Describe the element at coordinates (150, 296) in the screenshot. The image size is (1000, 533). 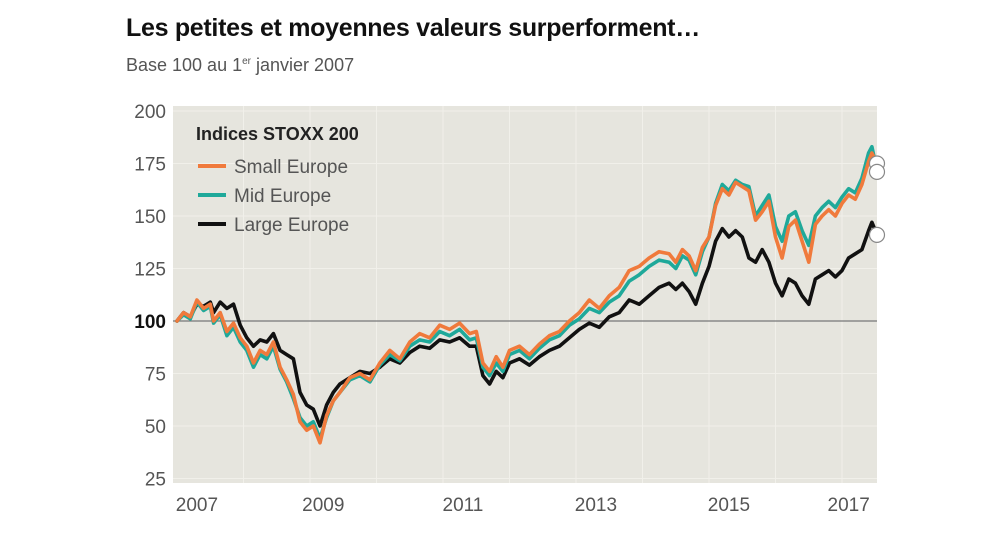
I see `y-axis: 25 50 75 100 125 150 175 200` at that location.